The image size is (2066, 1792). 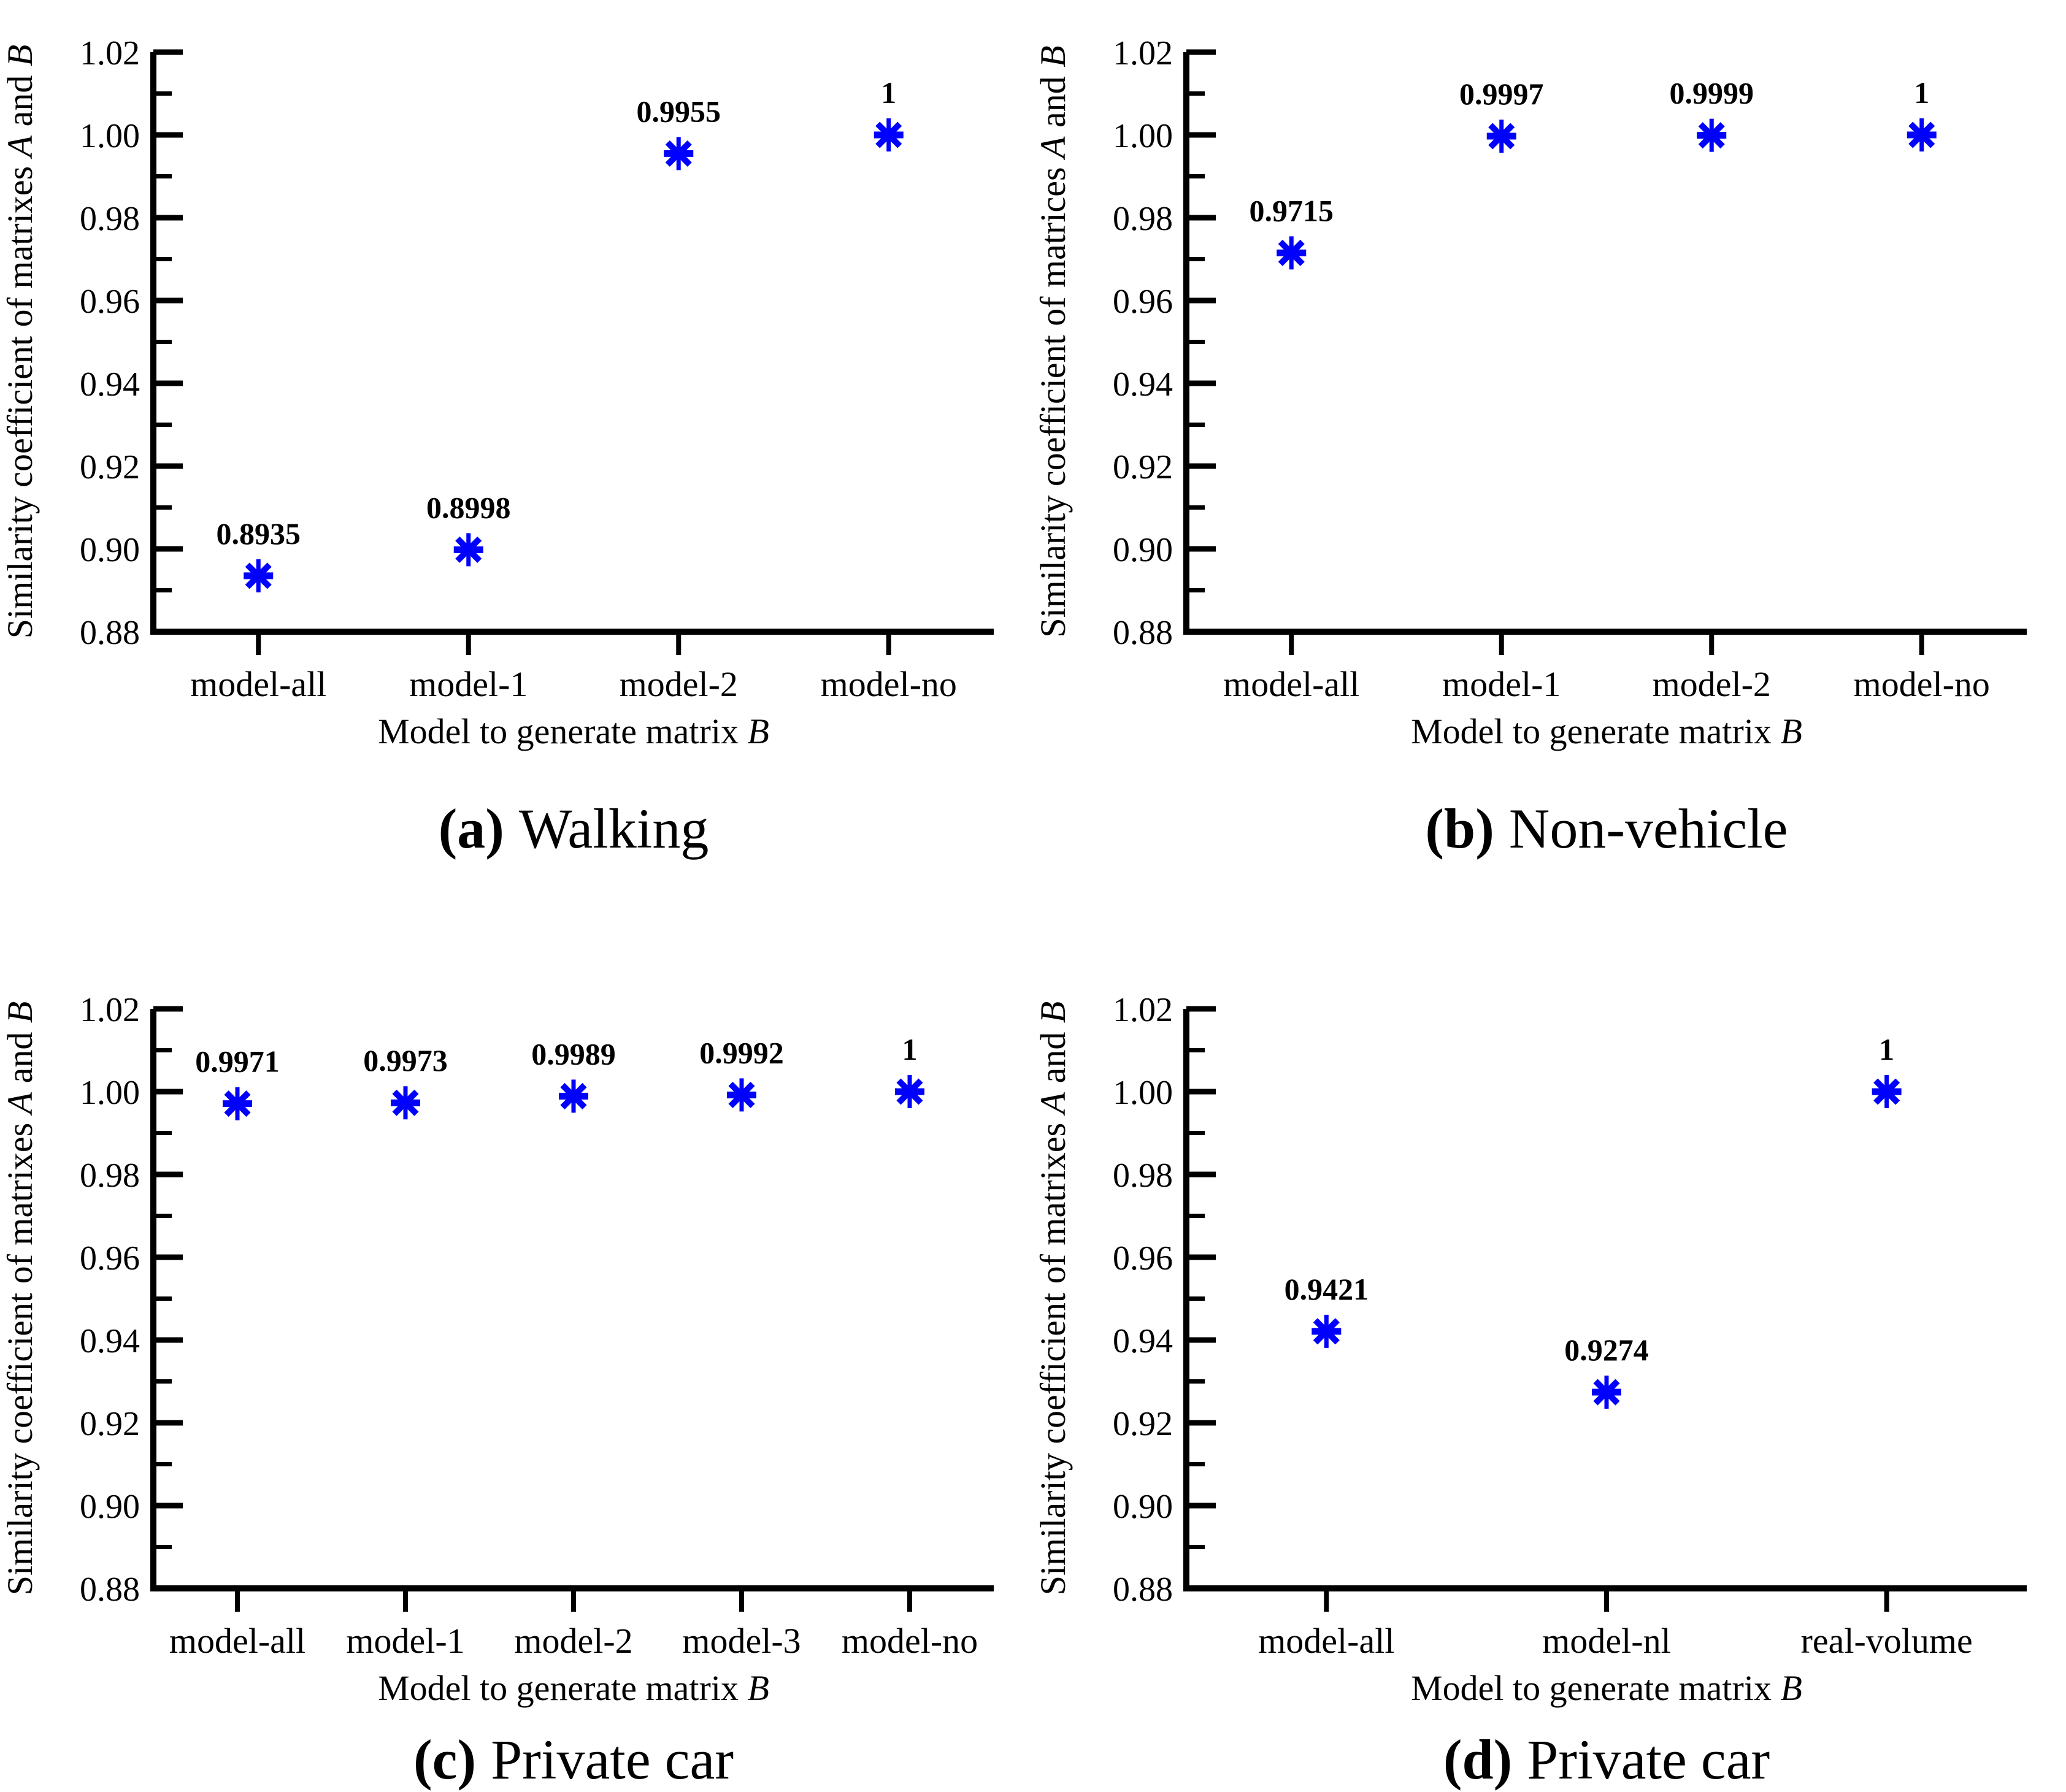 I want to click on caption-b: (b) Non-vehicle, so click(x=1549, y=858).